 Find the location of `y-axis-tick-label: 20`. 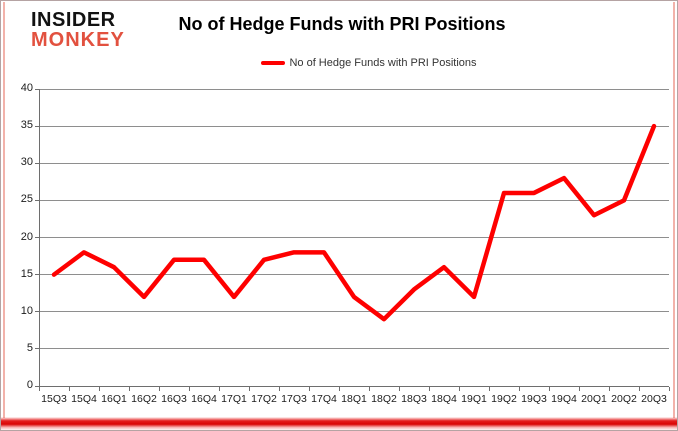

y-axis-tick-label: 20 is located at coordinates (26, 236).